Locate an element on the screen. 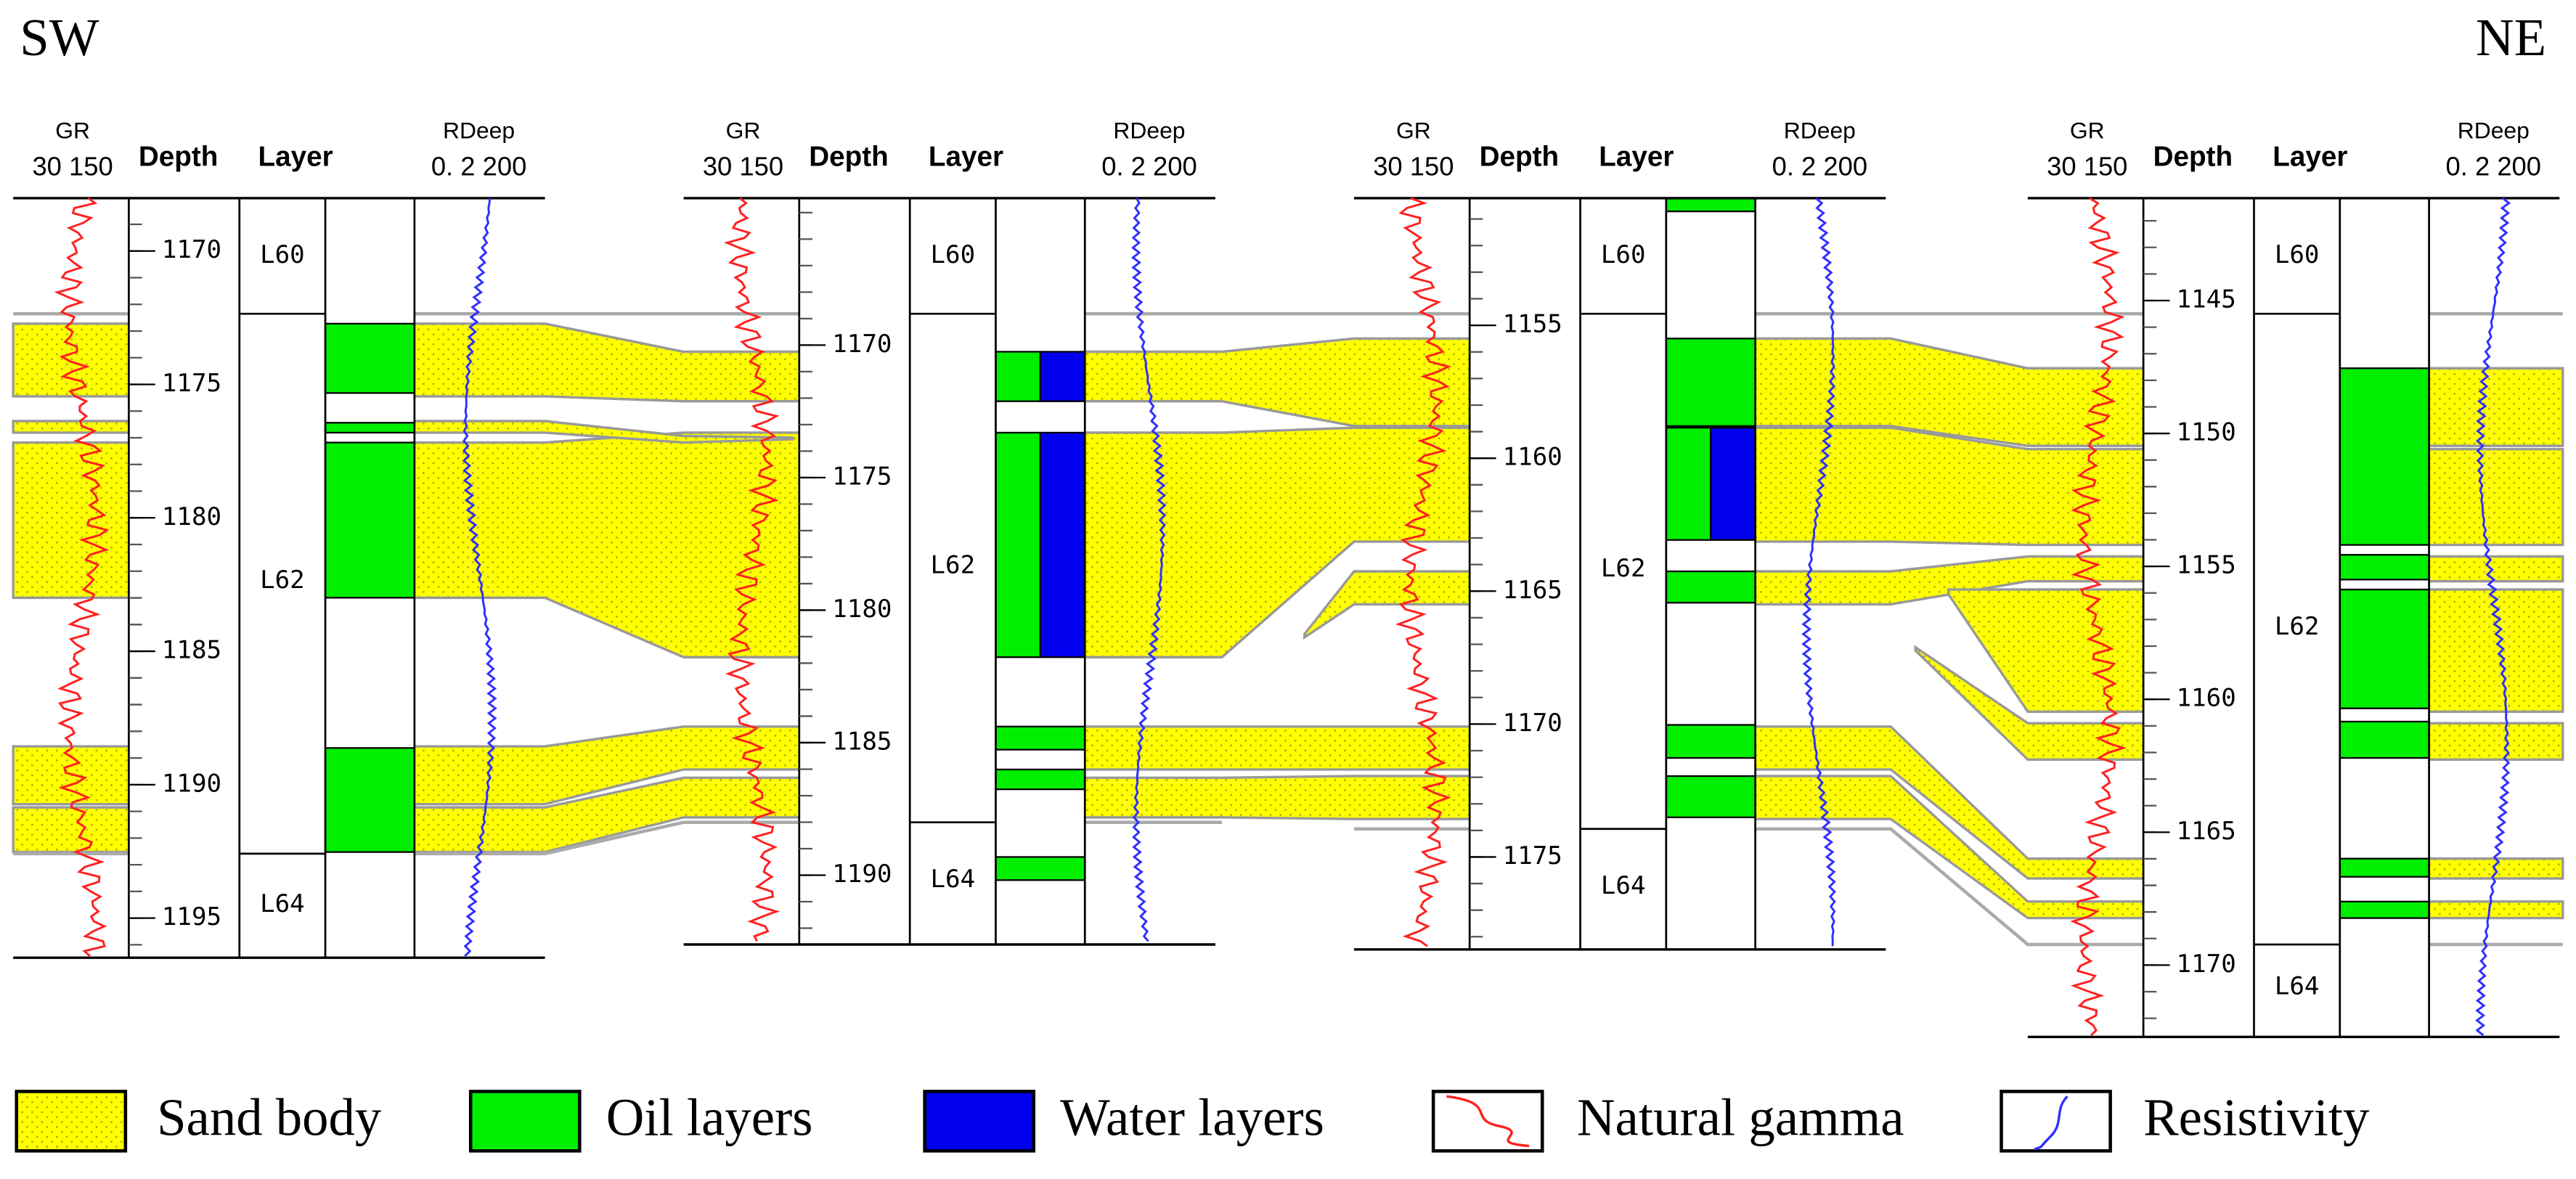 The image size is (2576, 1179). depth-label: 1150 is located at coordinates (2206, 433).